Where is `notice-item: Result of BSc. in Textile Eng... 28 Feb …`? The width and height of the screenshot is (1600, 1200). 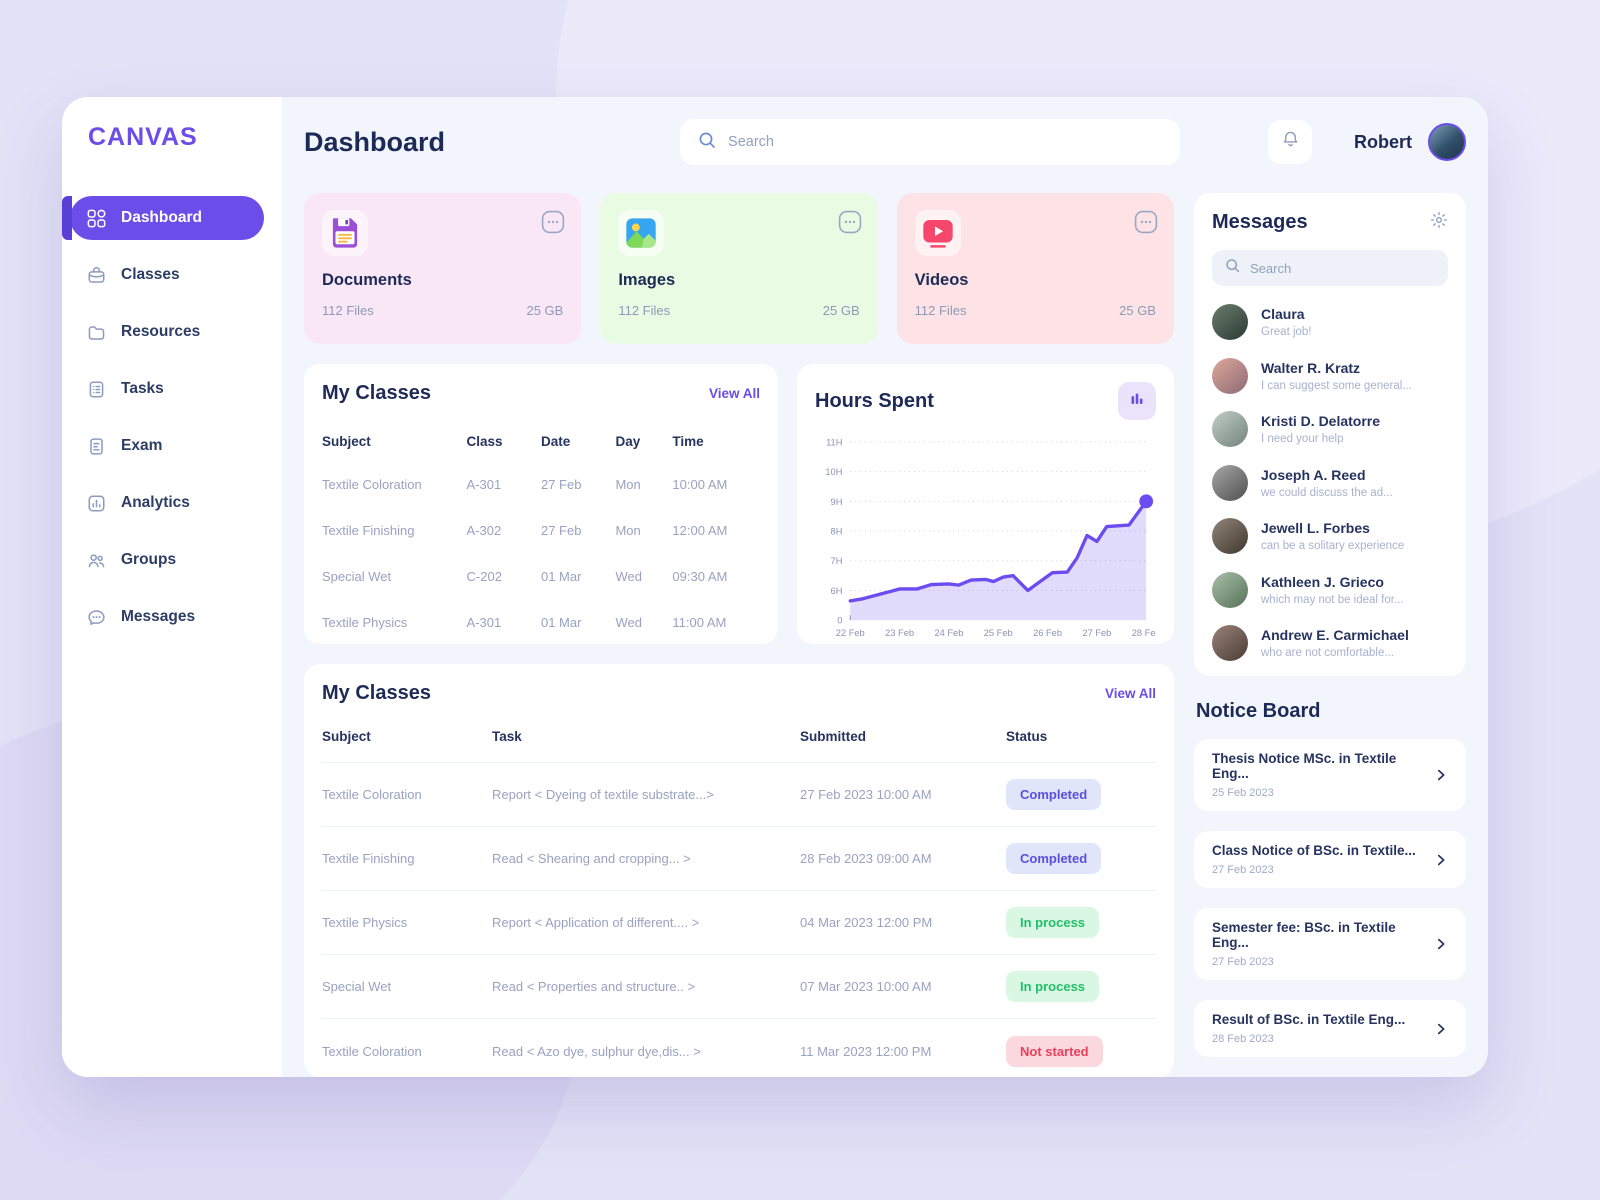
notice-item: Result of BSc. in Textile Eng... 28 Feb … is located at coordinates (1330, 1028).